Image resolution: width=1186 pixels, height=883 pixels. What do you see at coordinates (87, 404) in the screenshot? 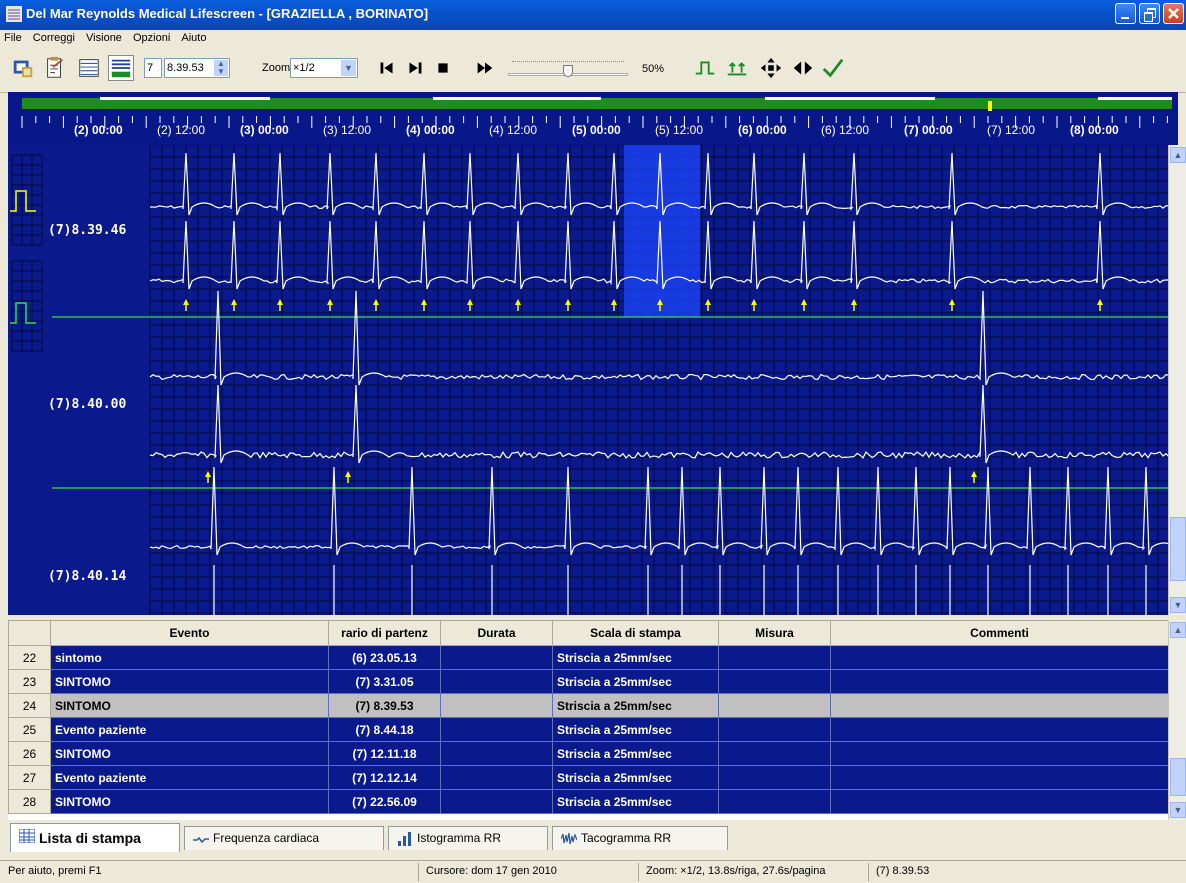
I see `strip-time-label: (7)8.40.00` at bounding box center [87, 404].